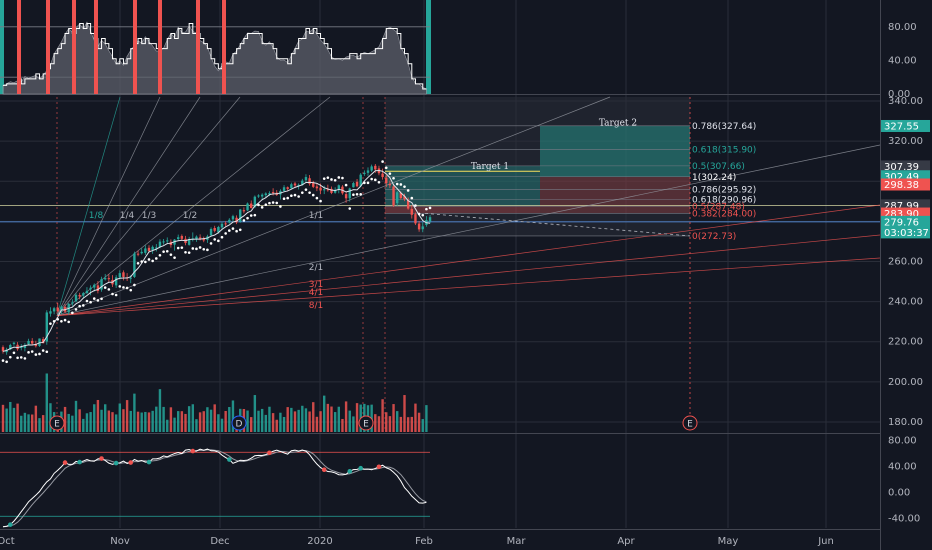 Image resolution: width=932 pixels, height=550 pixels. What do you see at coordinates (214, 58) in the screenshot?
I see `top-indicator-area` at bounding box center [214, 58].